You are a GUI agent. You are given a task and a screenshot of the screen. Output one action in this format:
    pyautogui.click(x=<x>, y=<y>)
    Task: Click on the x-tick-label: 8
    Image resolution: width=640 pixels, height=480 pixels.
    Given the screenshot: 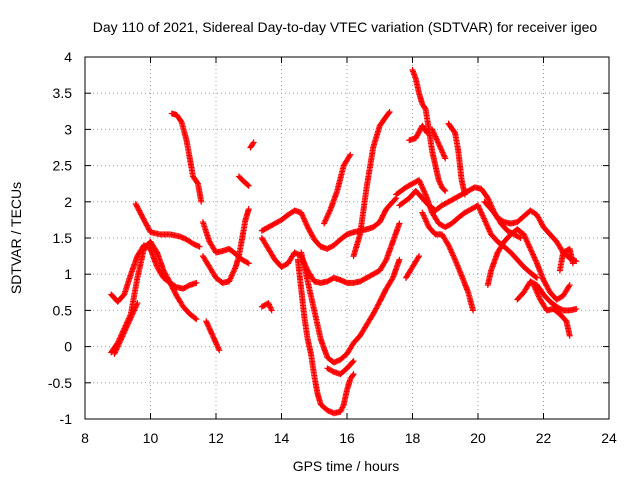 What is the action you would take?
    pyautogui.click(x=85, y=438)
    